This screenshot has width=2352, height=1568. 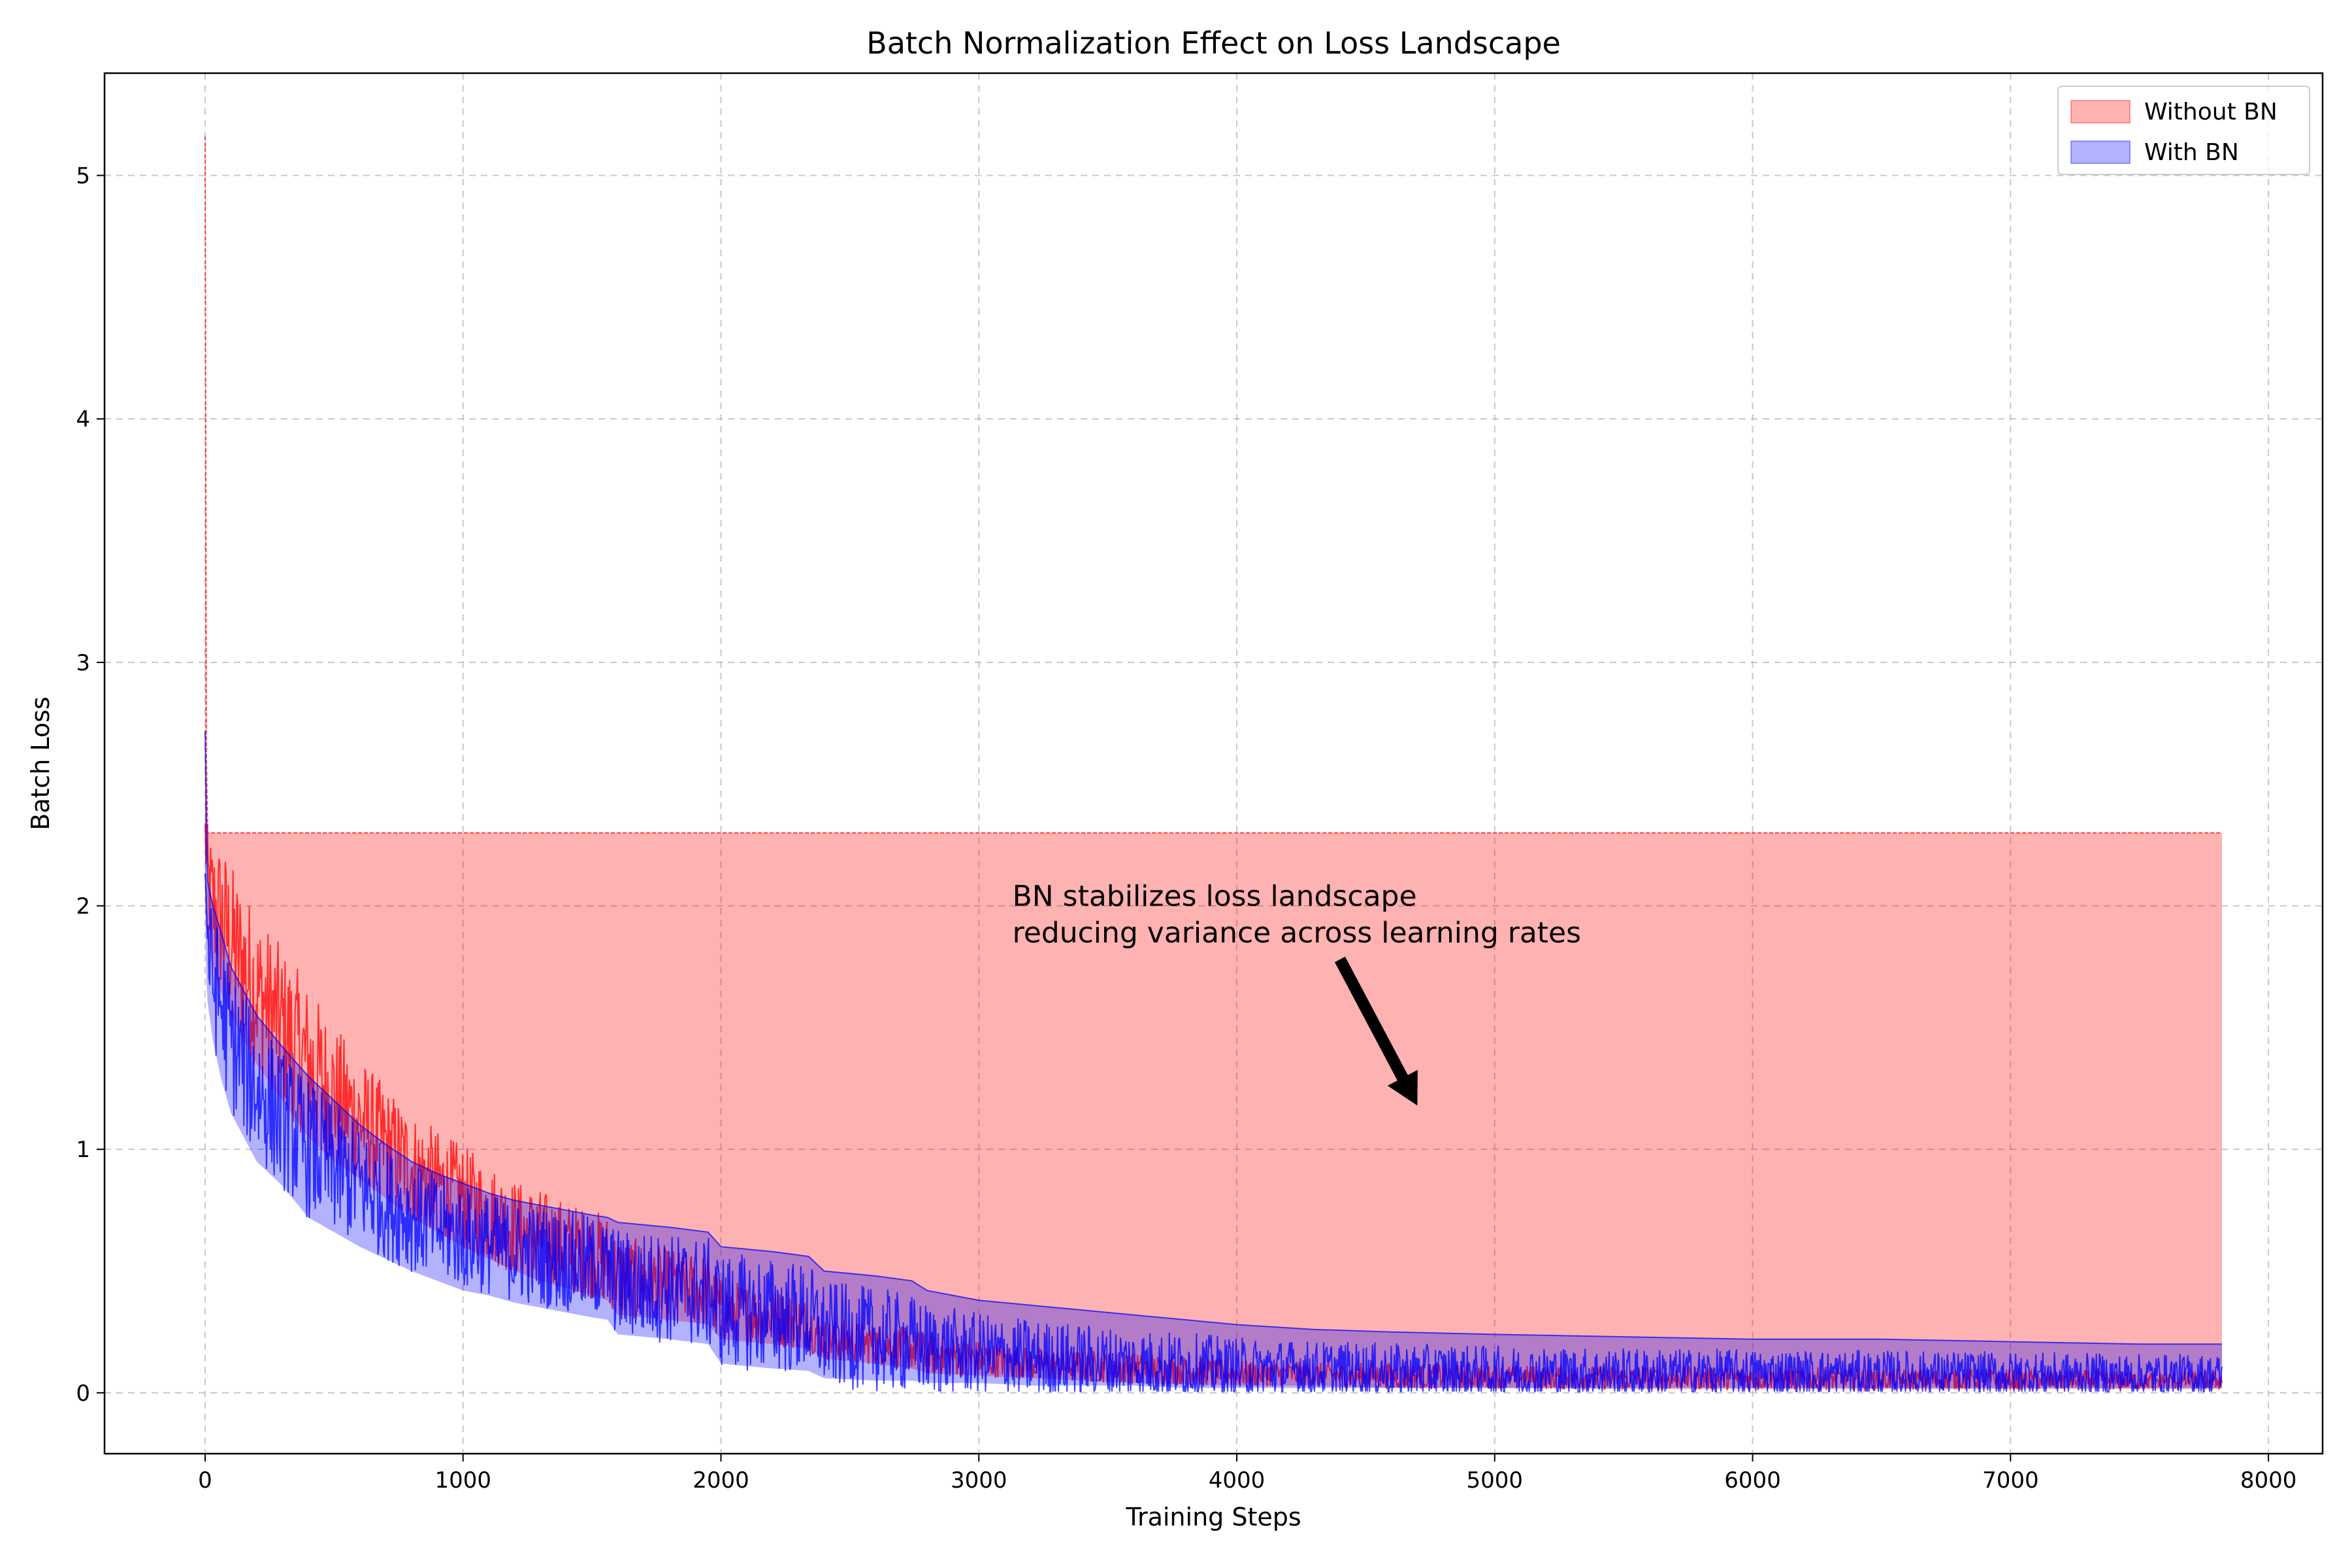 What do you see at coordinates (1215, 896) in the screenshot?
I see `annotation-line-1: BN stabilizes loss landscape` at bounding box center [1215, 896].